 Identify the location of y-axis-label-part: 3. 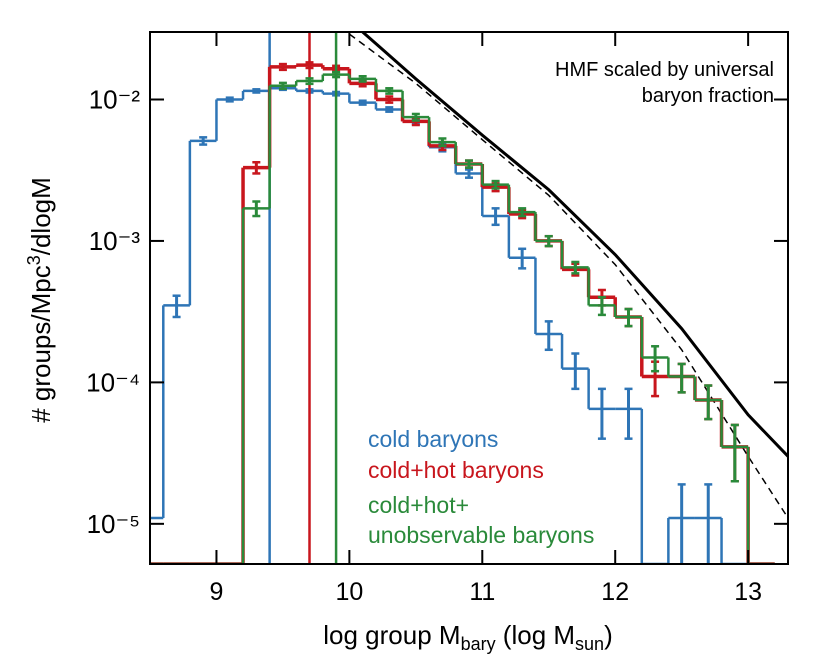
(34, 260).